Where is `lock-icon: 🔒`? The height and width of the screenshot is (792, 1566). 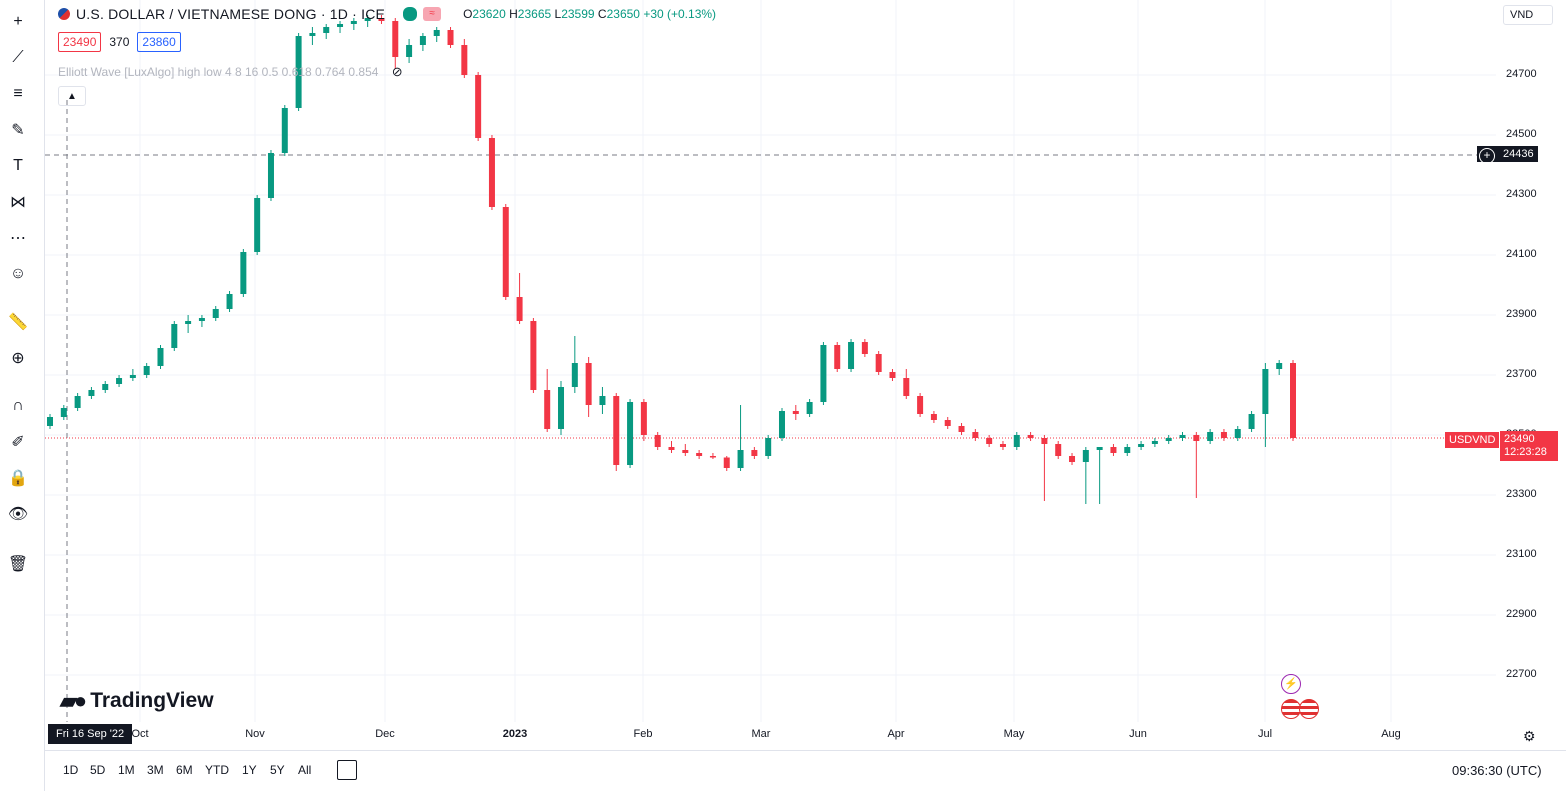 lock-icon: 🔒 is located at coordinates (18, 478).